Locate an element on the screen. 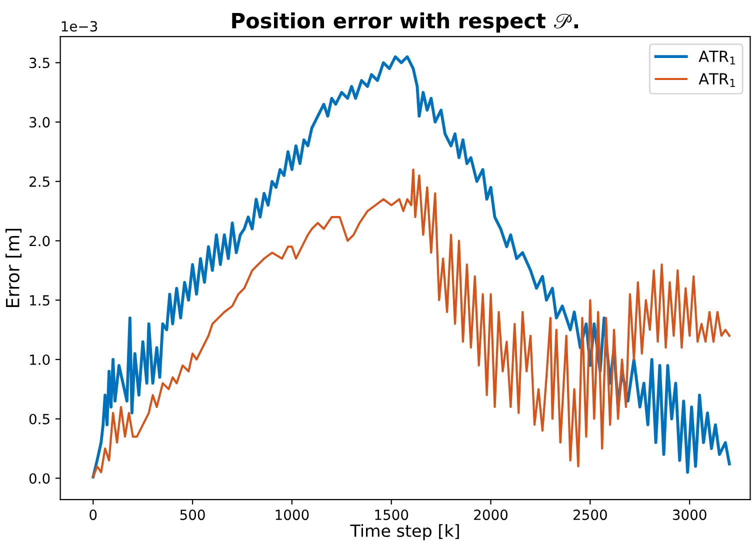 The height and width of the screenshot is (546, 754). y-tick-label: 3.0 is located at coordinates (40, 122).